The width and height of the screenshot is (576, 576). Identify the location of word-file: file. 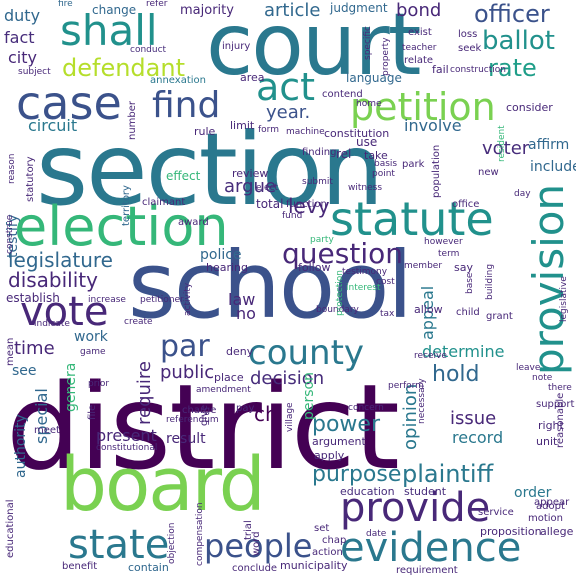
(92, 412).